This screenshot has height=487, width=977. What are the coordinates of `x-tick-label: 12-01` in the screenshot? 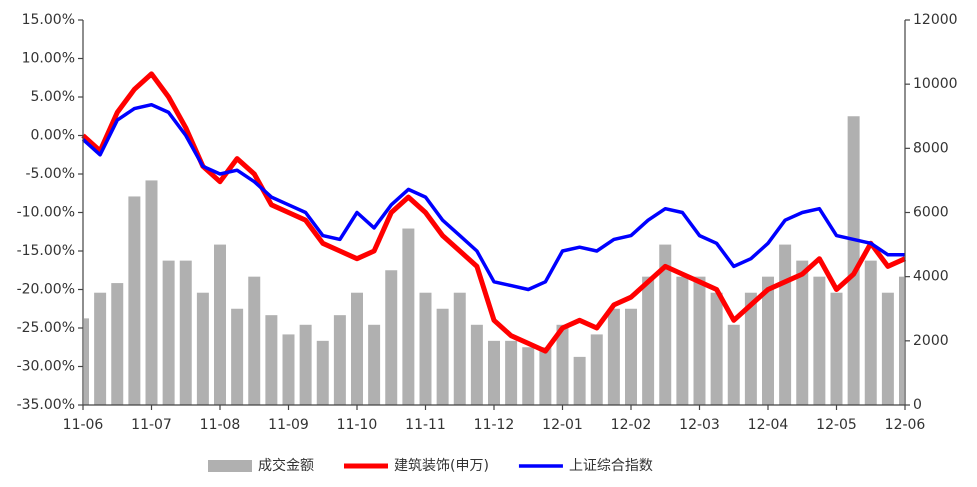 It's located at (562, 425).